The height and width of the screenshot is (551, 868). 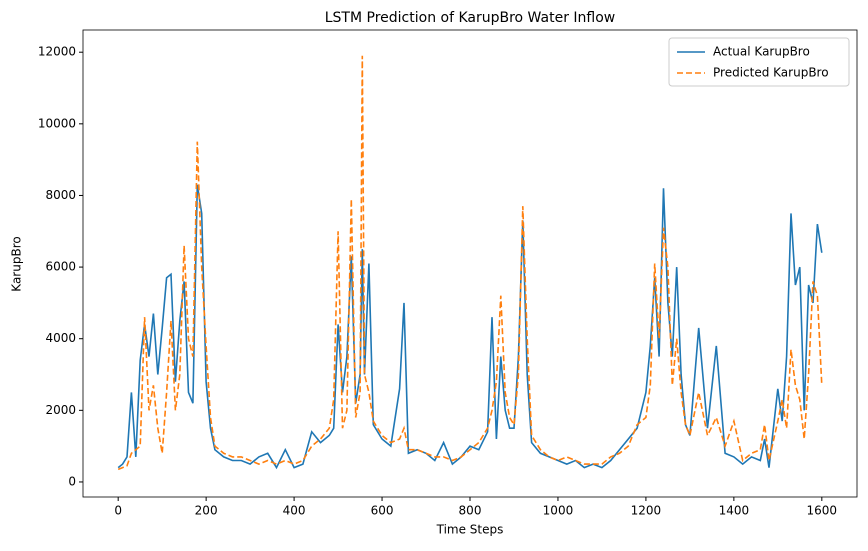 What do you see at coordinates (60, 410) in the screenshot?
I see `y-tick-label: 2000` at bounding box center [60, 410].